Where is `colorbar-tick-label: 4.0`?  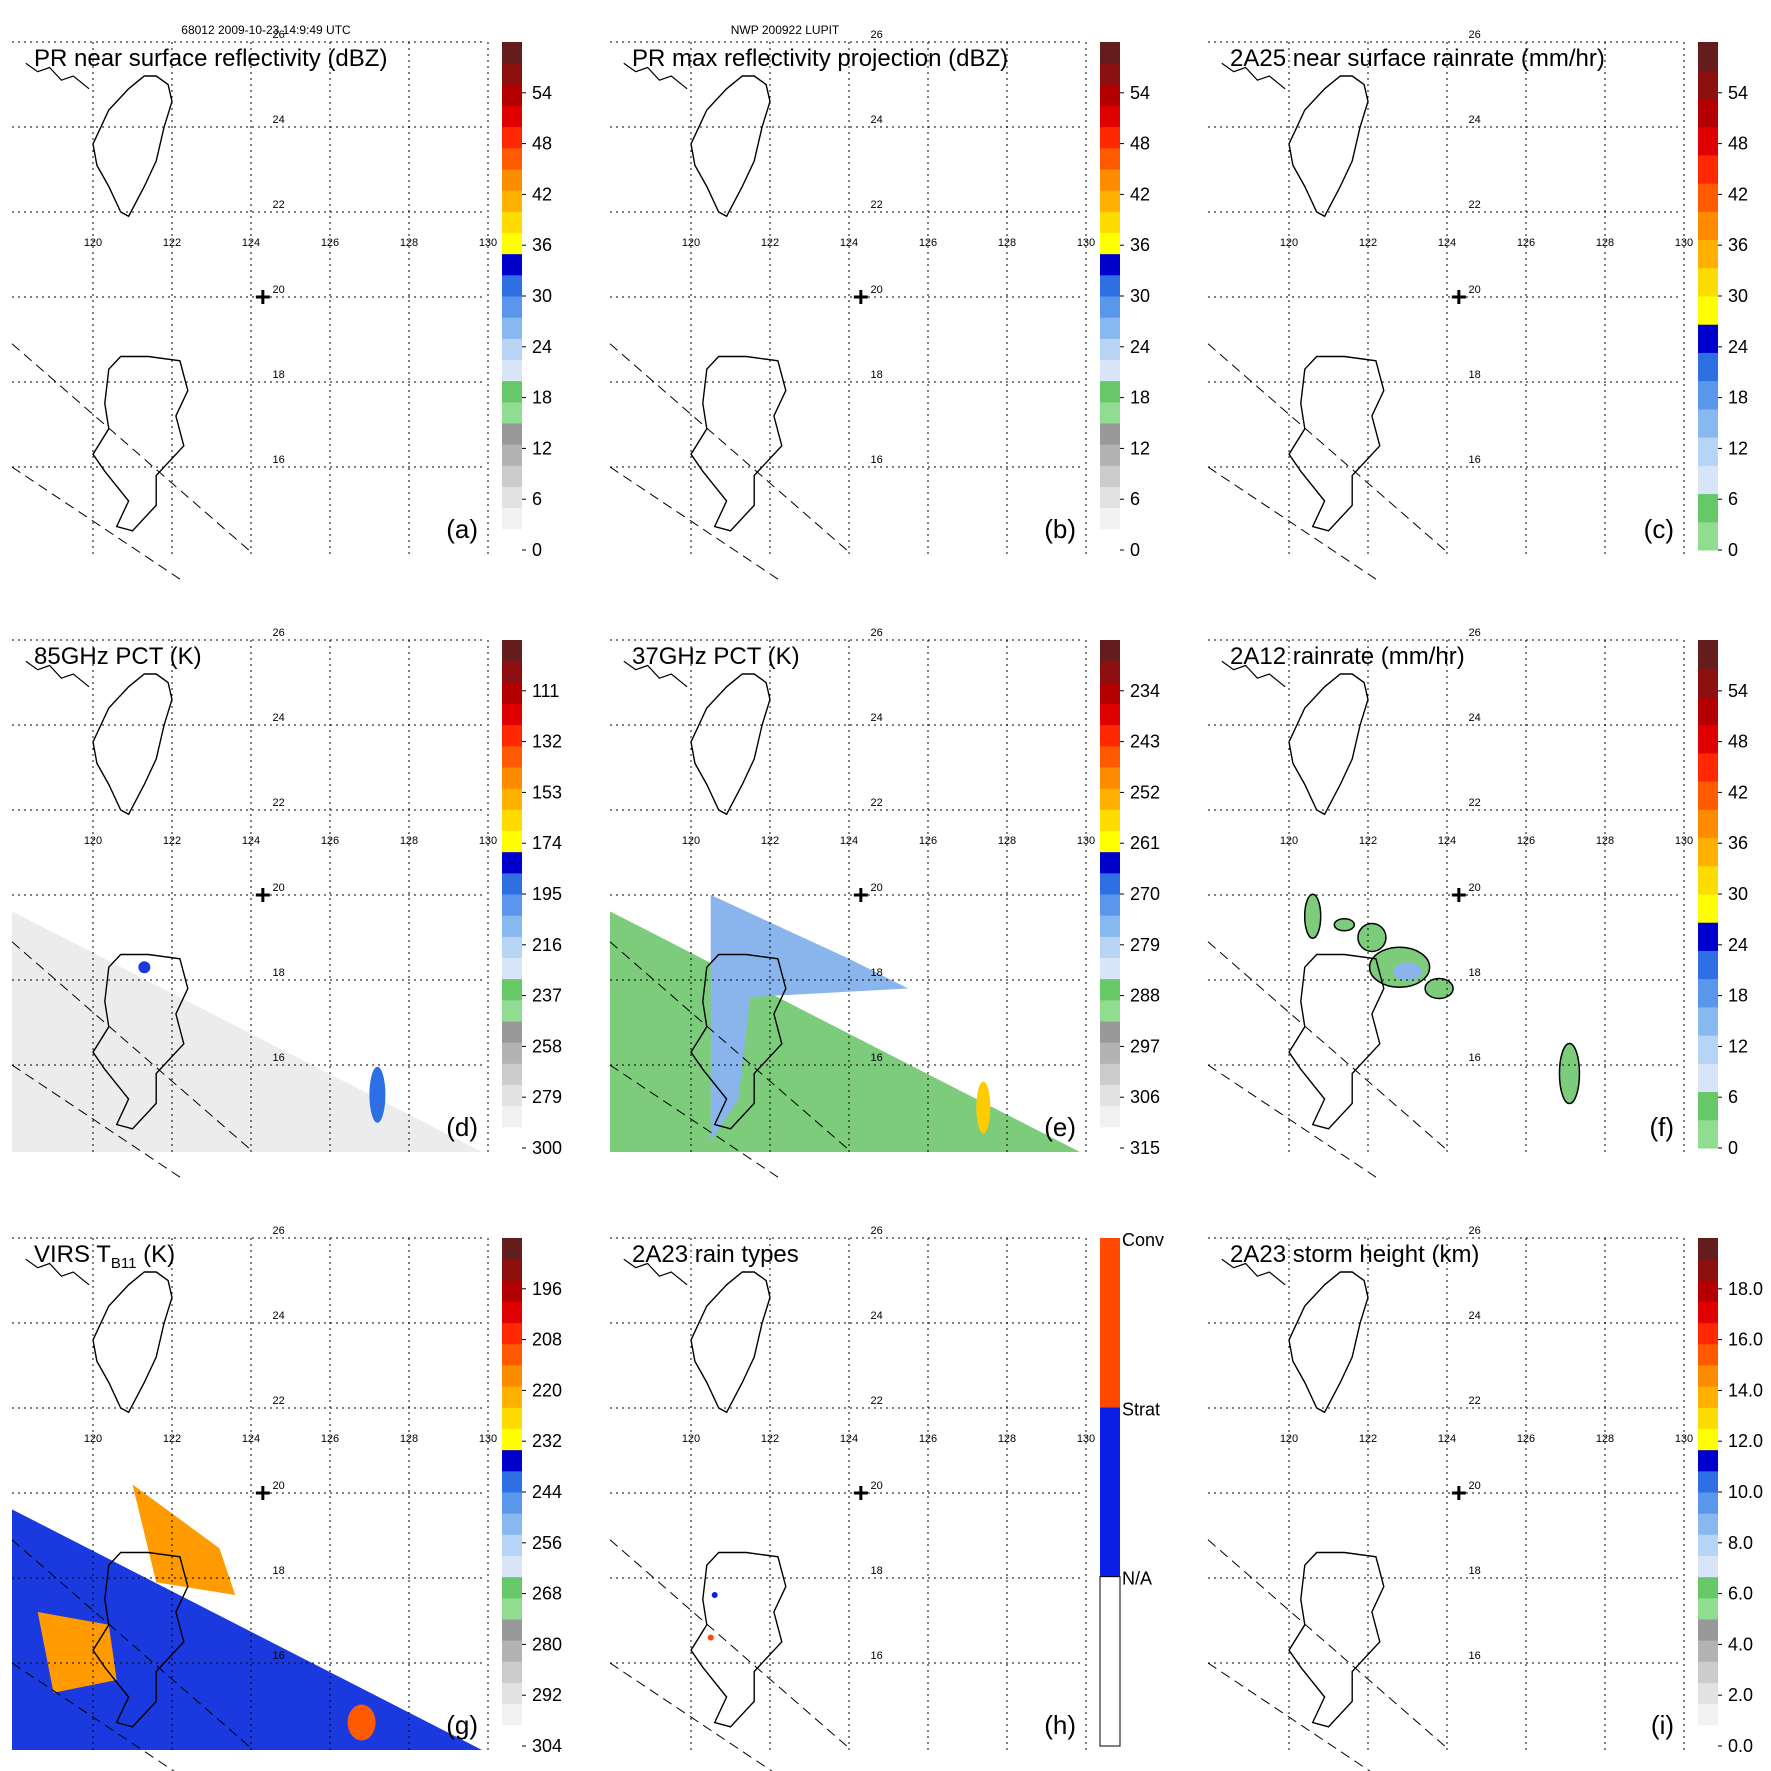
colorbar-tick-label: 4.0 is located at coordinates (1740, 1644).